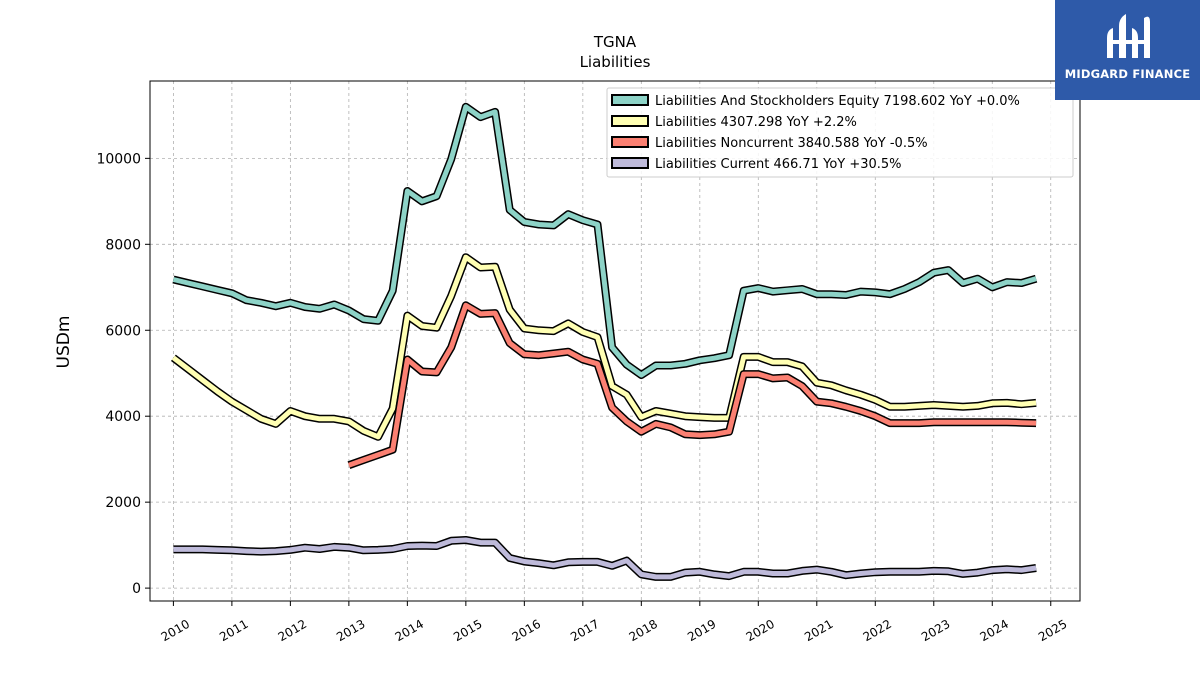  What do you see at coordinates (994, 630) in the screenshot?
I see `x-tick-label: 2024` at bounding box center [994, 630].